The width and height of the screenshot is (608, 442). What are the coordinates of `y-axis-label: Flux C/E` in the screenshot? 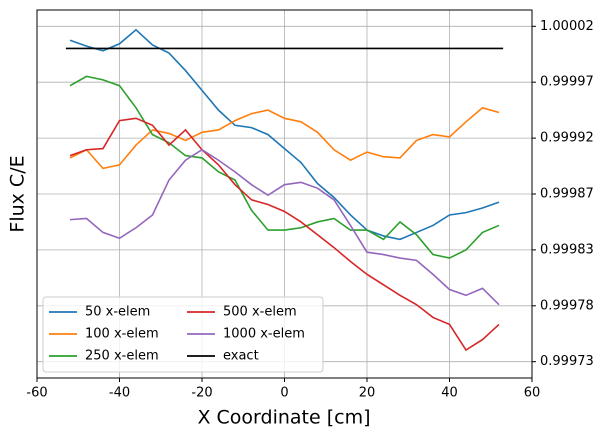 It's located at (18, 193).